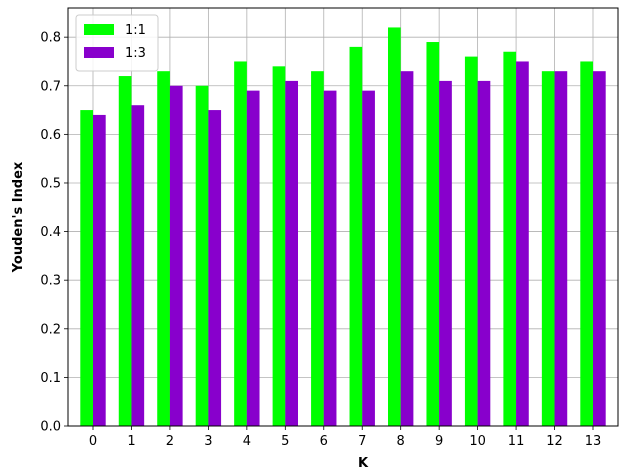 This screenshot has height=469, width=626. I want to click on y-tick-label: 0.5, so click(50, 183).